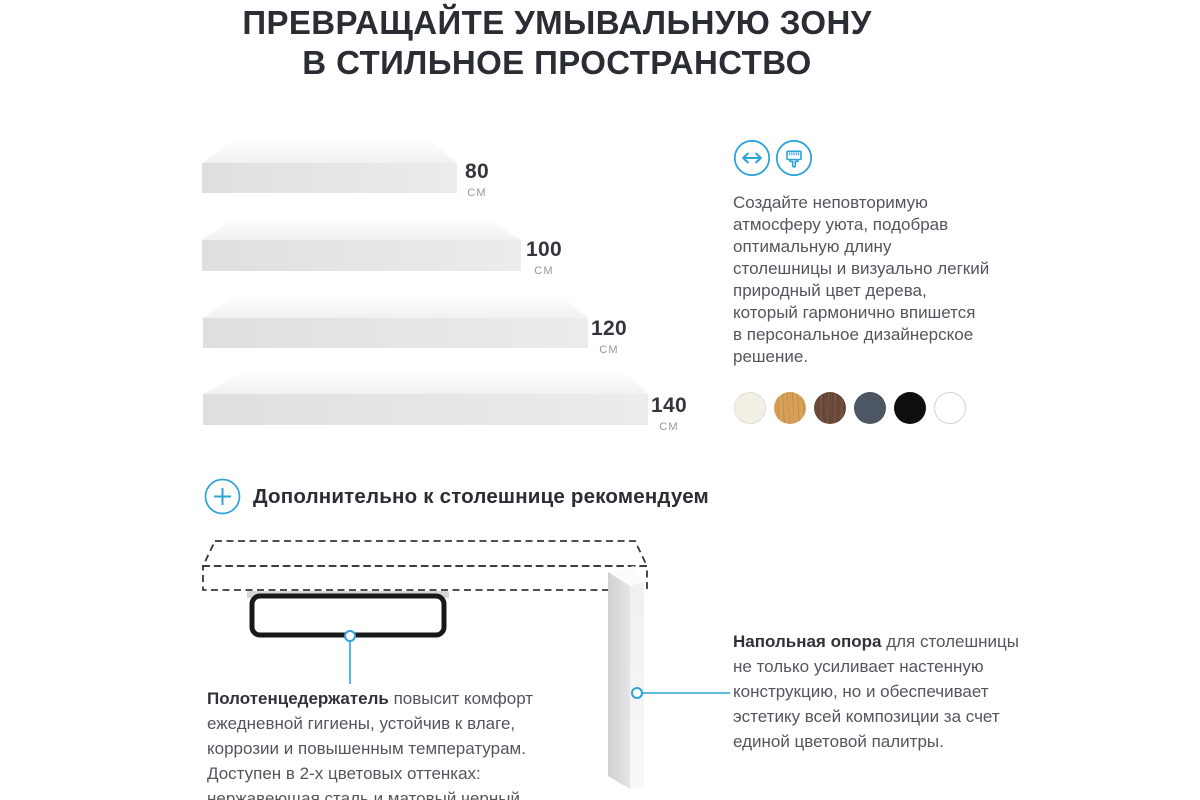 The height and width of the screenshot is (800, 1200). Describe the element at coordinates (425, 578) in the screenshot. I see `dashed-countertop-front` at that location.